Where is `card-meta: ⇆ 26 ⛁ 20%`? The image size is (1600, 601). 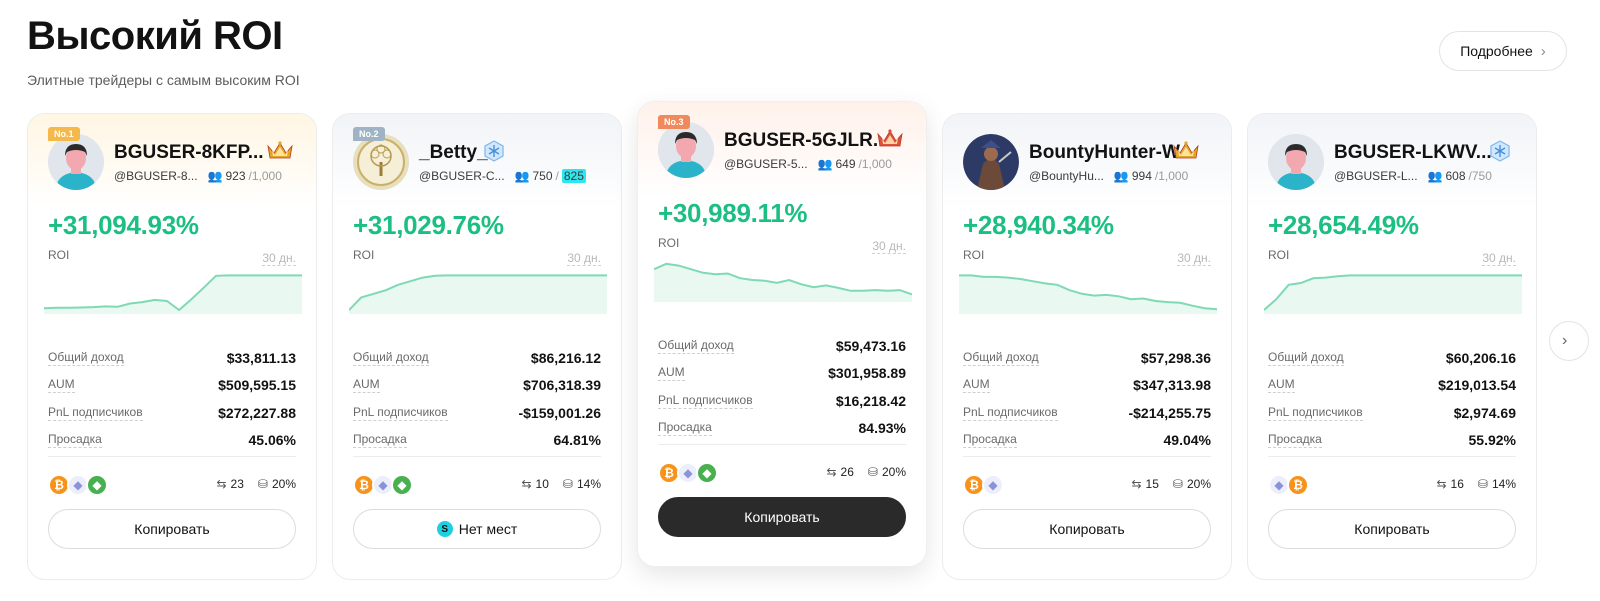 card-meta: ⇆ 26 ⛁ 20% is located at coordinates (866, 472).